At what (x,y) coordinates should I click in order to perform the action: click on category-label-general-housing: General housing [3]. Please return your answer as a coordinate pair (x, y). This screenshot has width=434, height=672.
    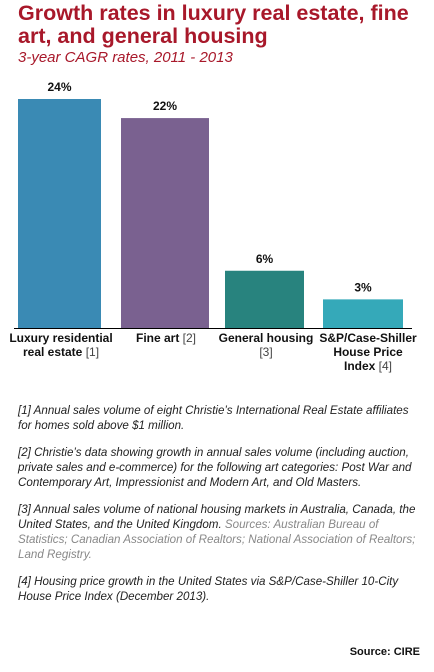
    Looking at the image, I should click on (266, 345).